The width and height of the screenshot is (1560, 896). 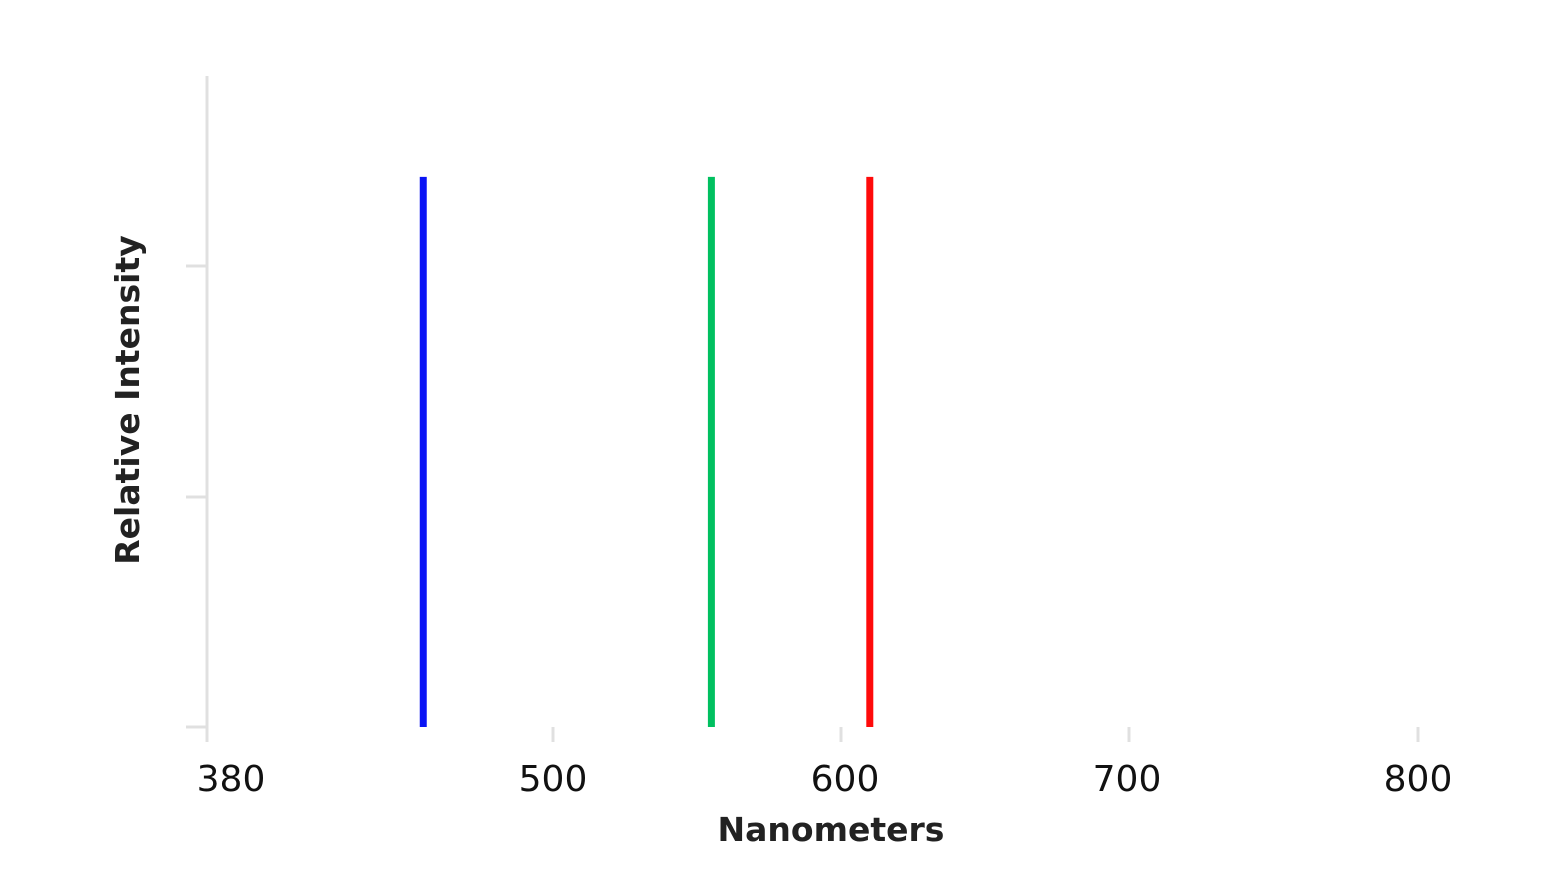 I want to click on x-tick-label-800: 800, so click(x=1418, y=779).